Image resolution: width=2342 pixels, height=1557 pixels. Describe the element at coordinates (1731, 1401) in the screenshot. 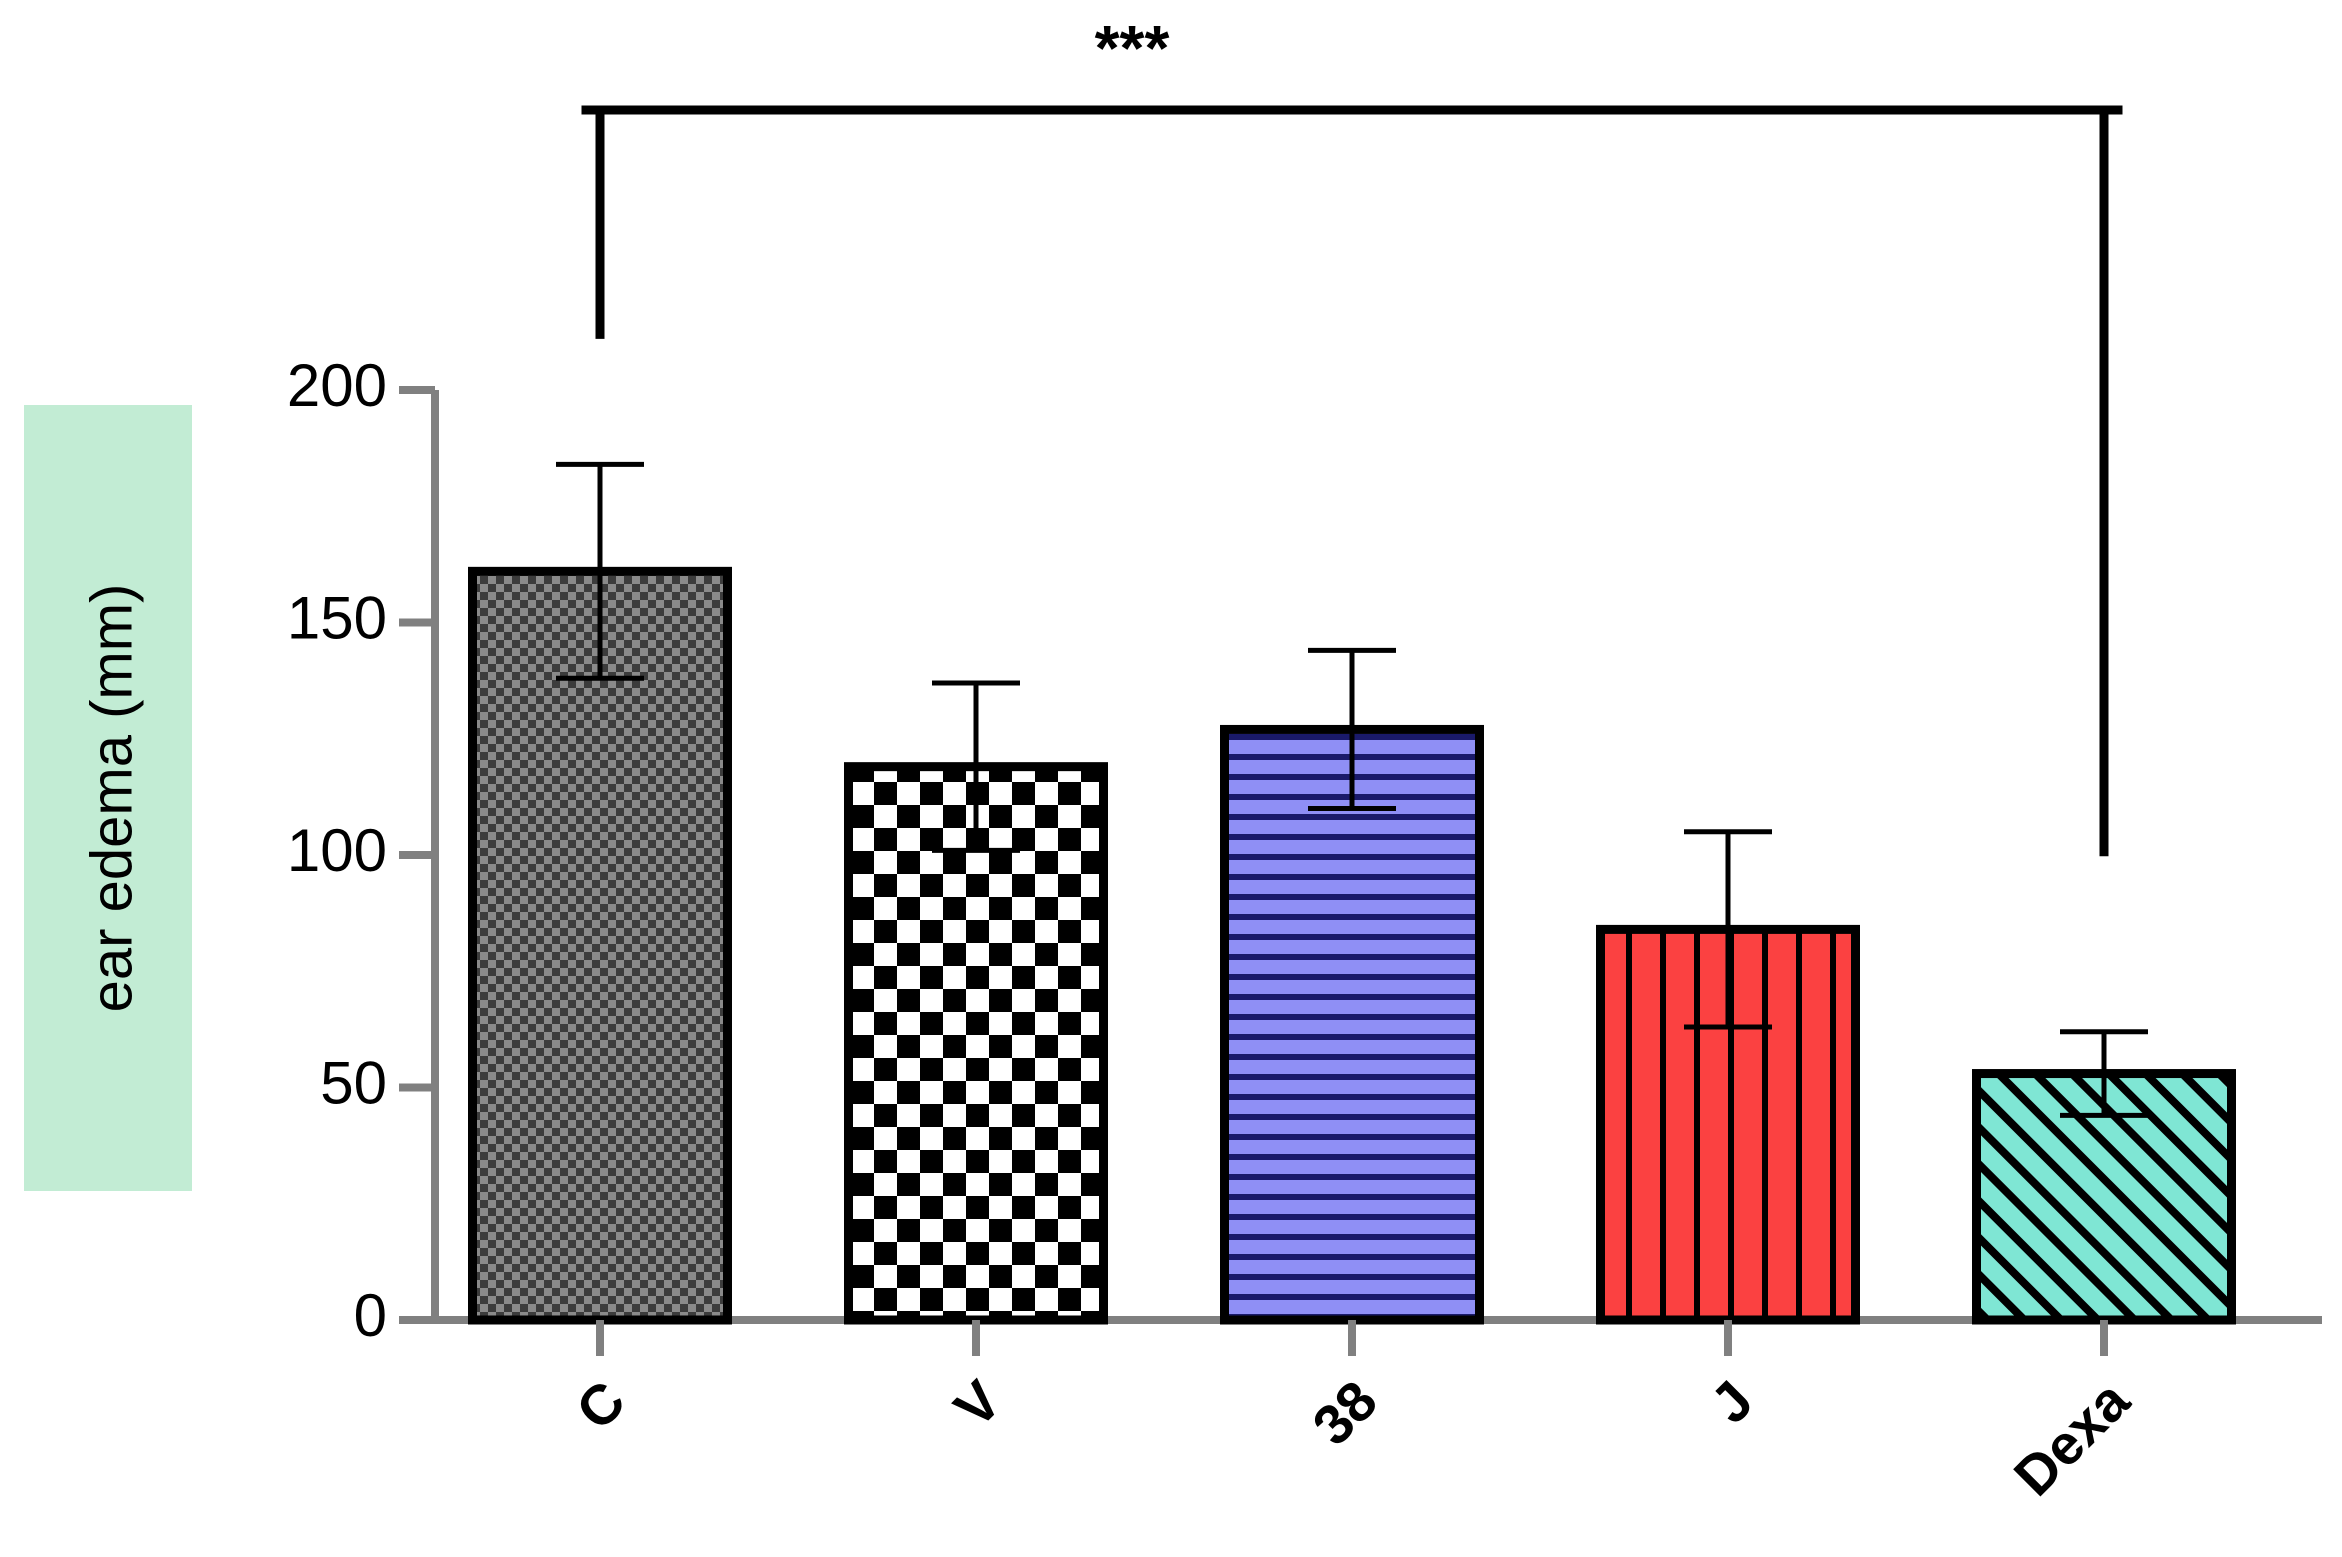

I see `x-category-label-j: J` at that location.